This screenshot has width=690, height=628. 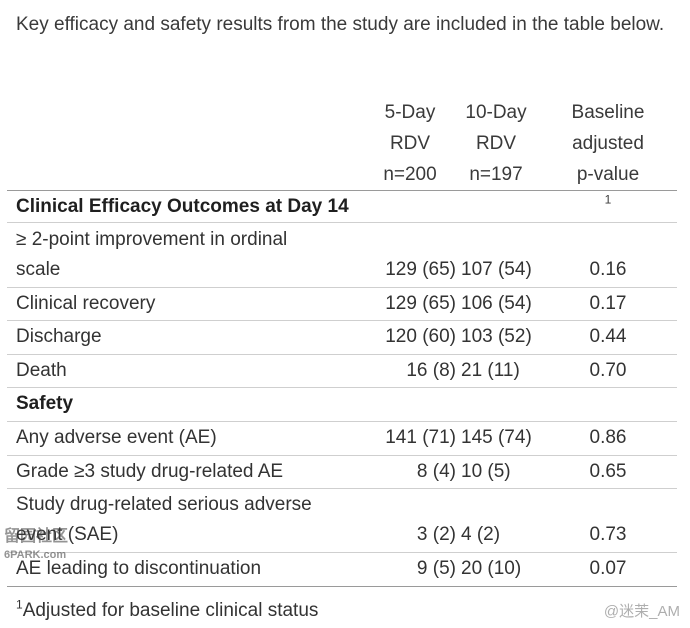 I want to click on row-label: AE leading to discontinuation, so click(x=139, y=568).